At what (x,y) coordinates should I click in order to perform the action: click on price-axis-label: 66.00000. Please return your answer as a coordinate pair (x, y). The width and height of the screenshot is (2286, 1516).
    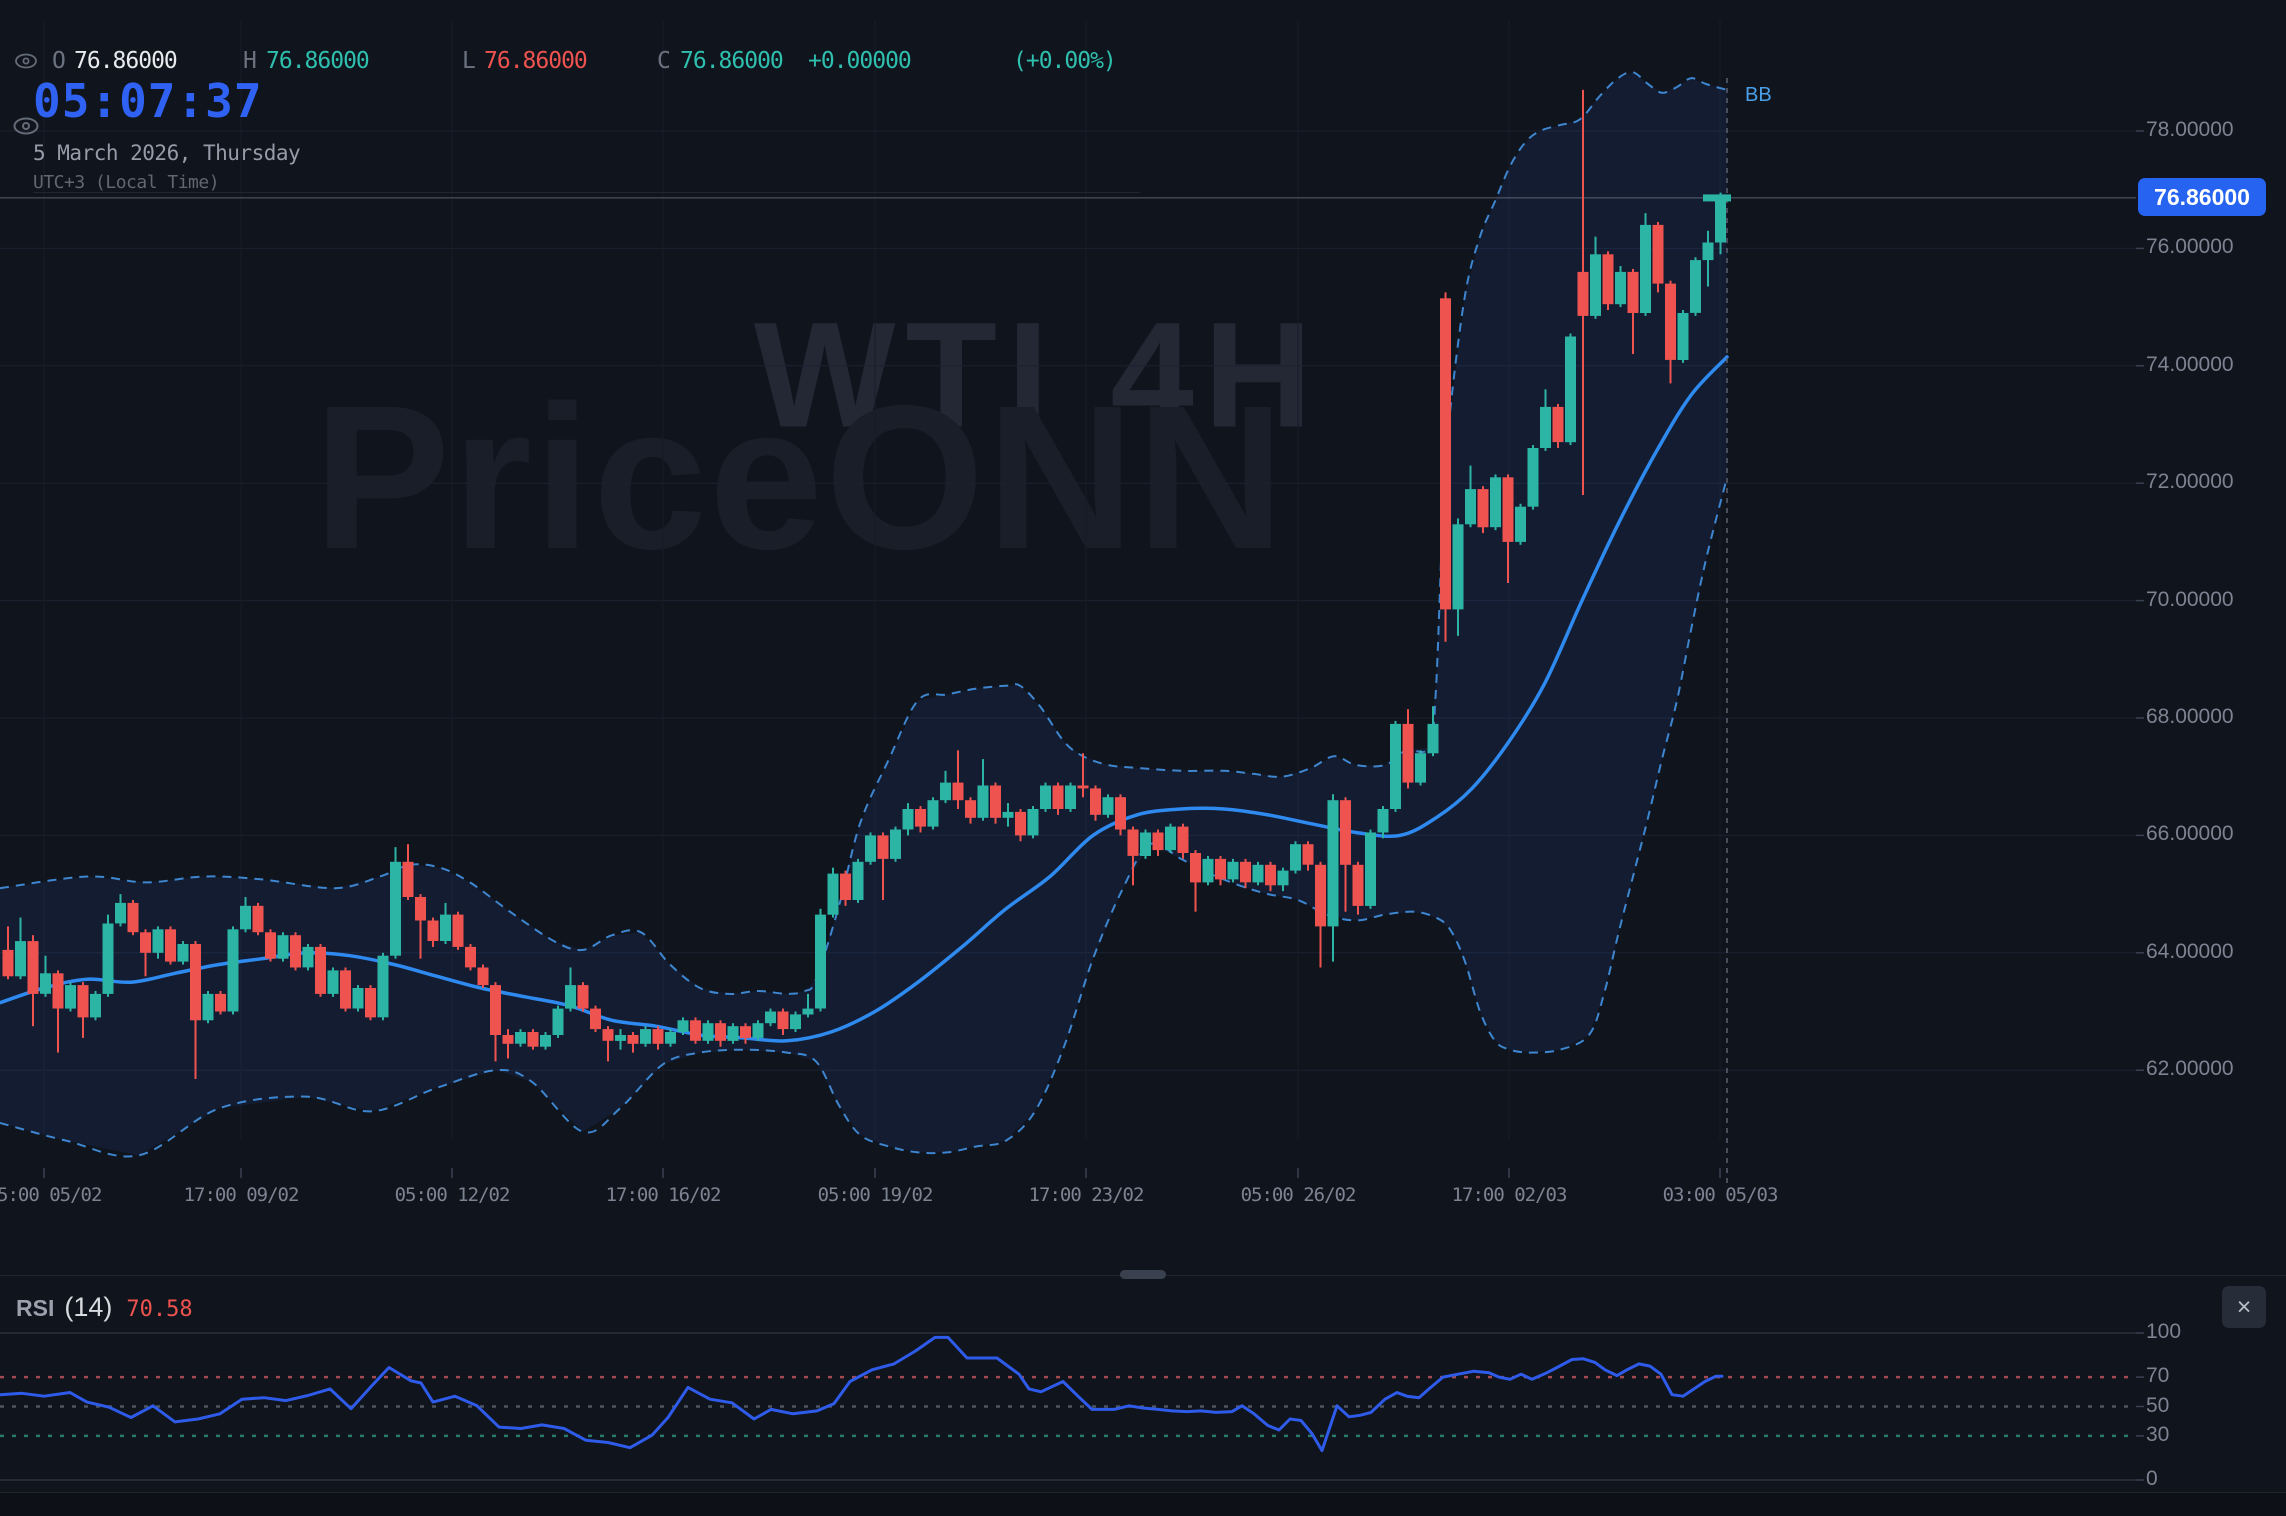
    Looking at the image, I should click on (2190, 834).